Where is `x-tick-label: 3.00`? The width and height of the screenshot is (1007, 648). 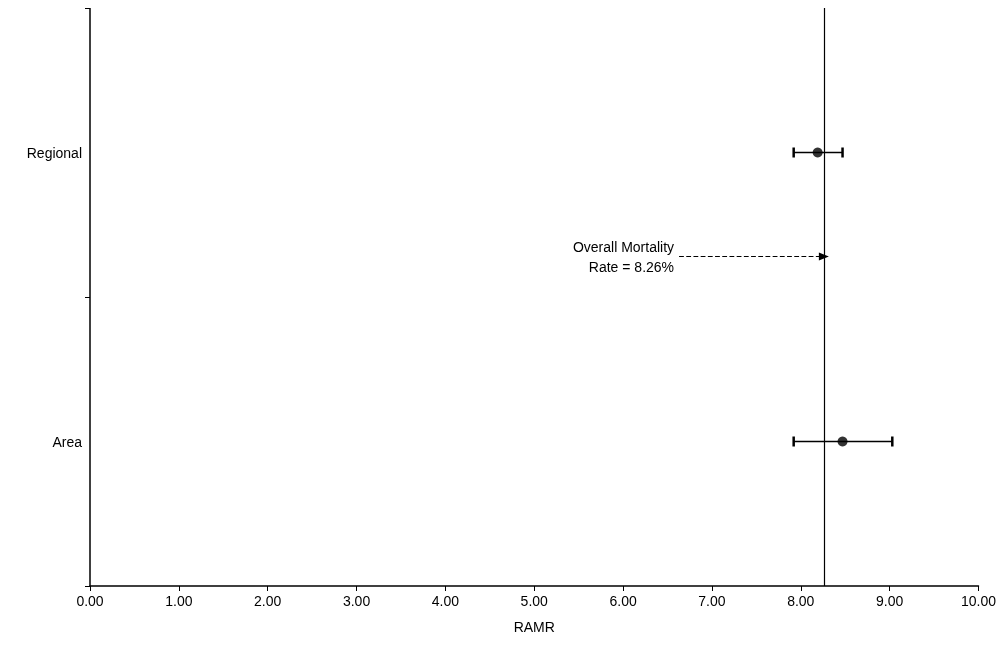 x-tick-label: 3.00 is located at coordinates (356, 601).